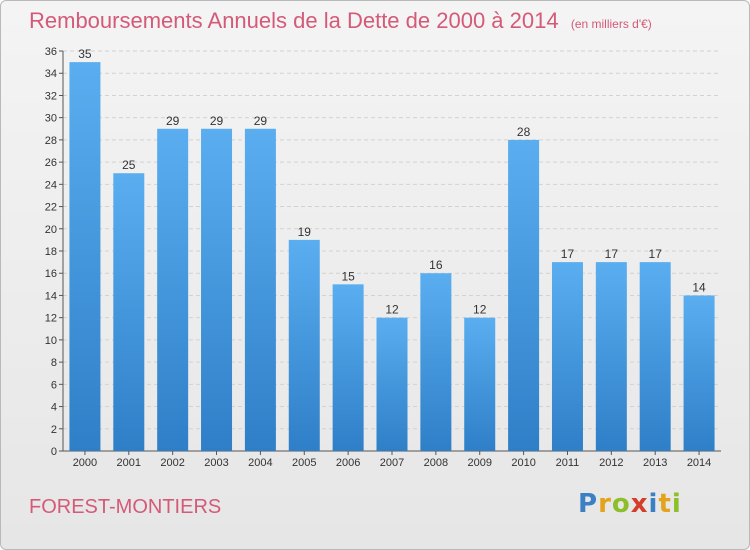 Image resolution: width=750 pixels, height=550 pixels. What do you see at coordinates (655, 463) in the screenshot?
I see `x-tick-label: 2013` at bounding box center [655, 463].